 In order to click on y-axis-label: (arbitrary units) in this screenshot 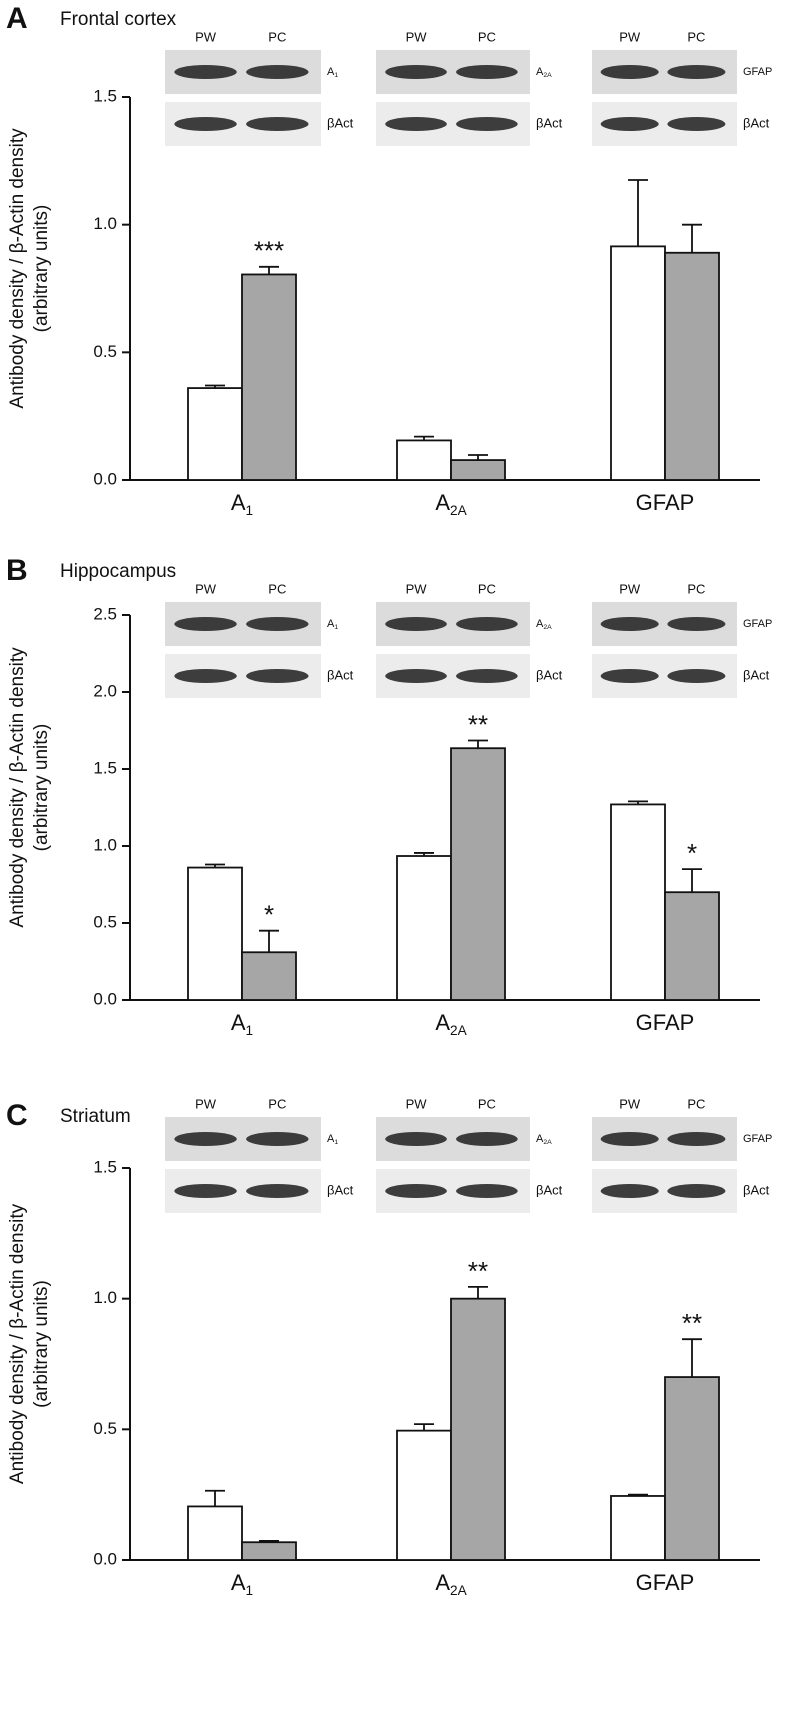, I will do `click(41, 269)`.